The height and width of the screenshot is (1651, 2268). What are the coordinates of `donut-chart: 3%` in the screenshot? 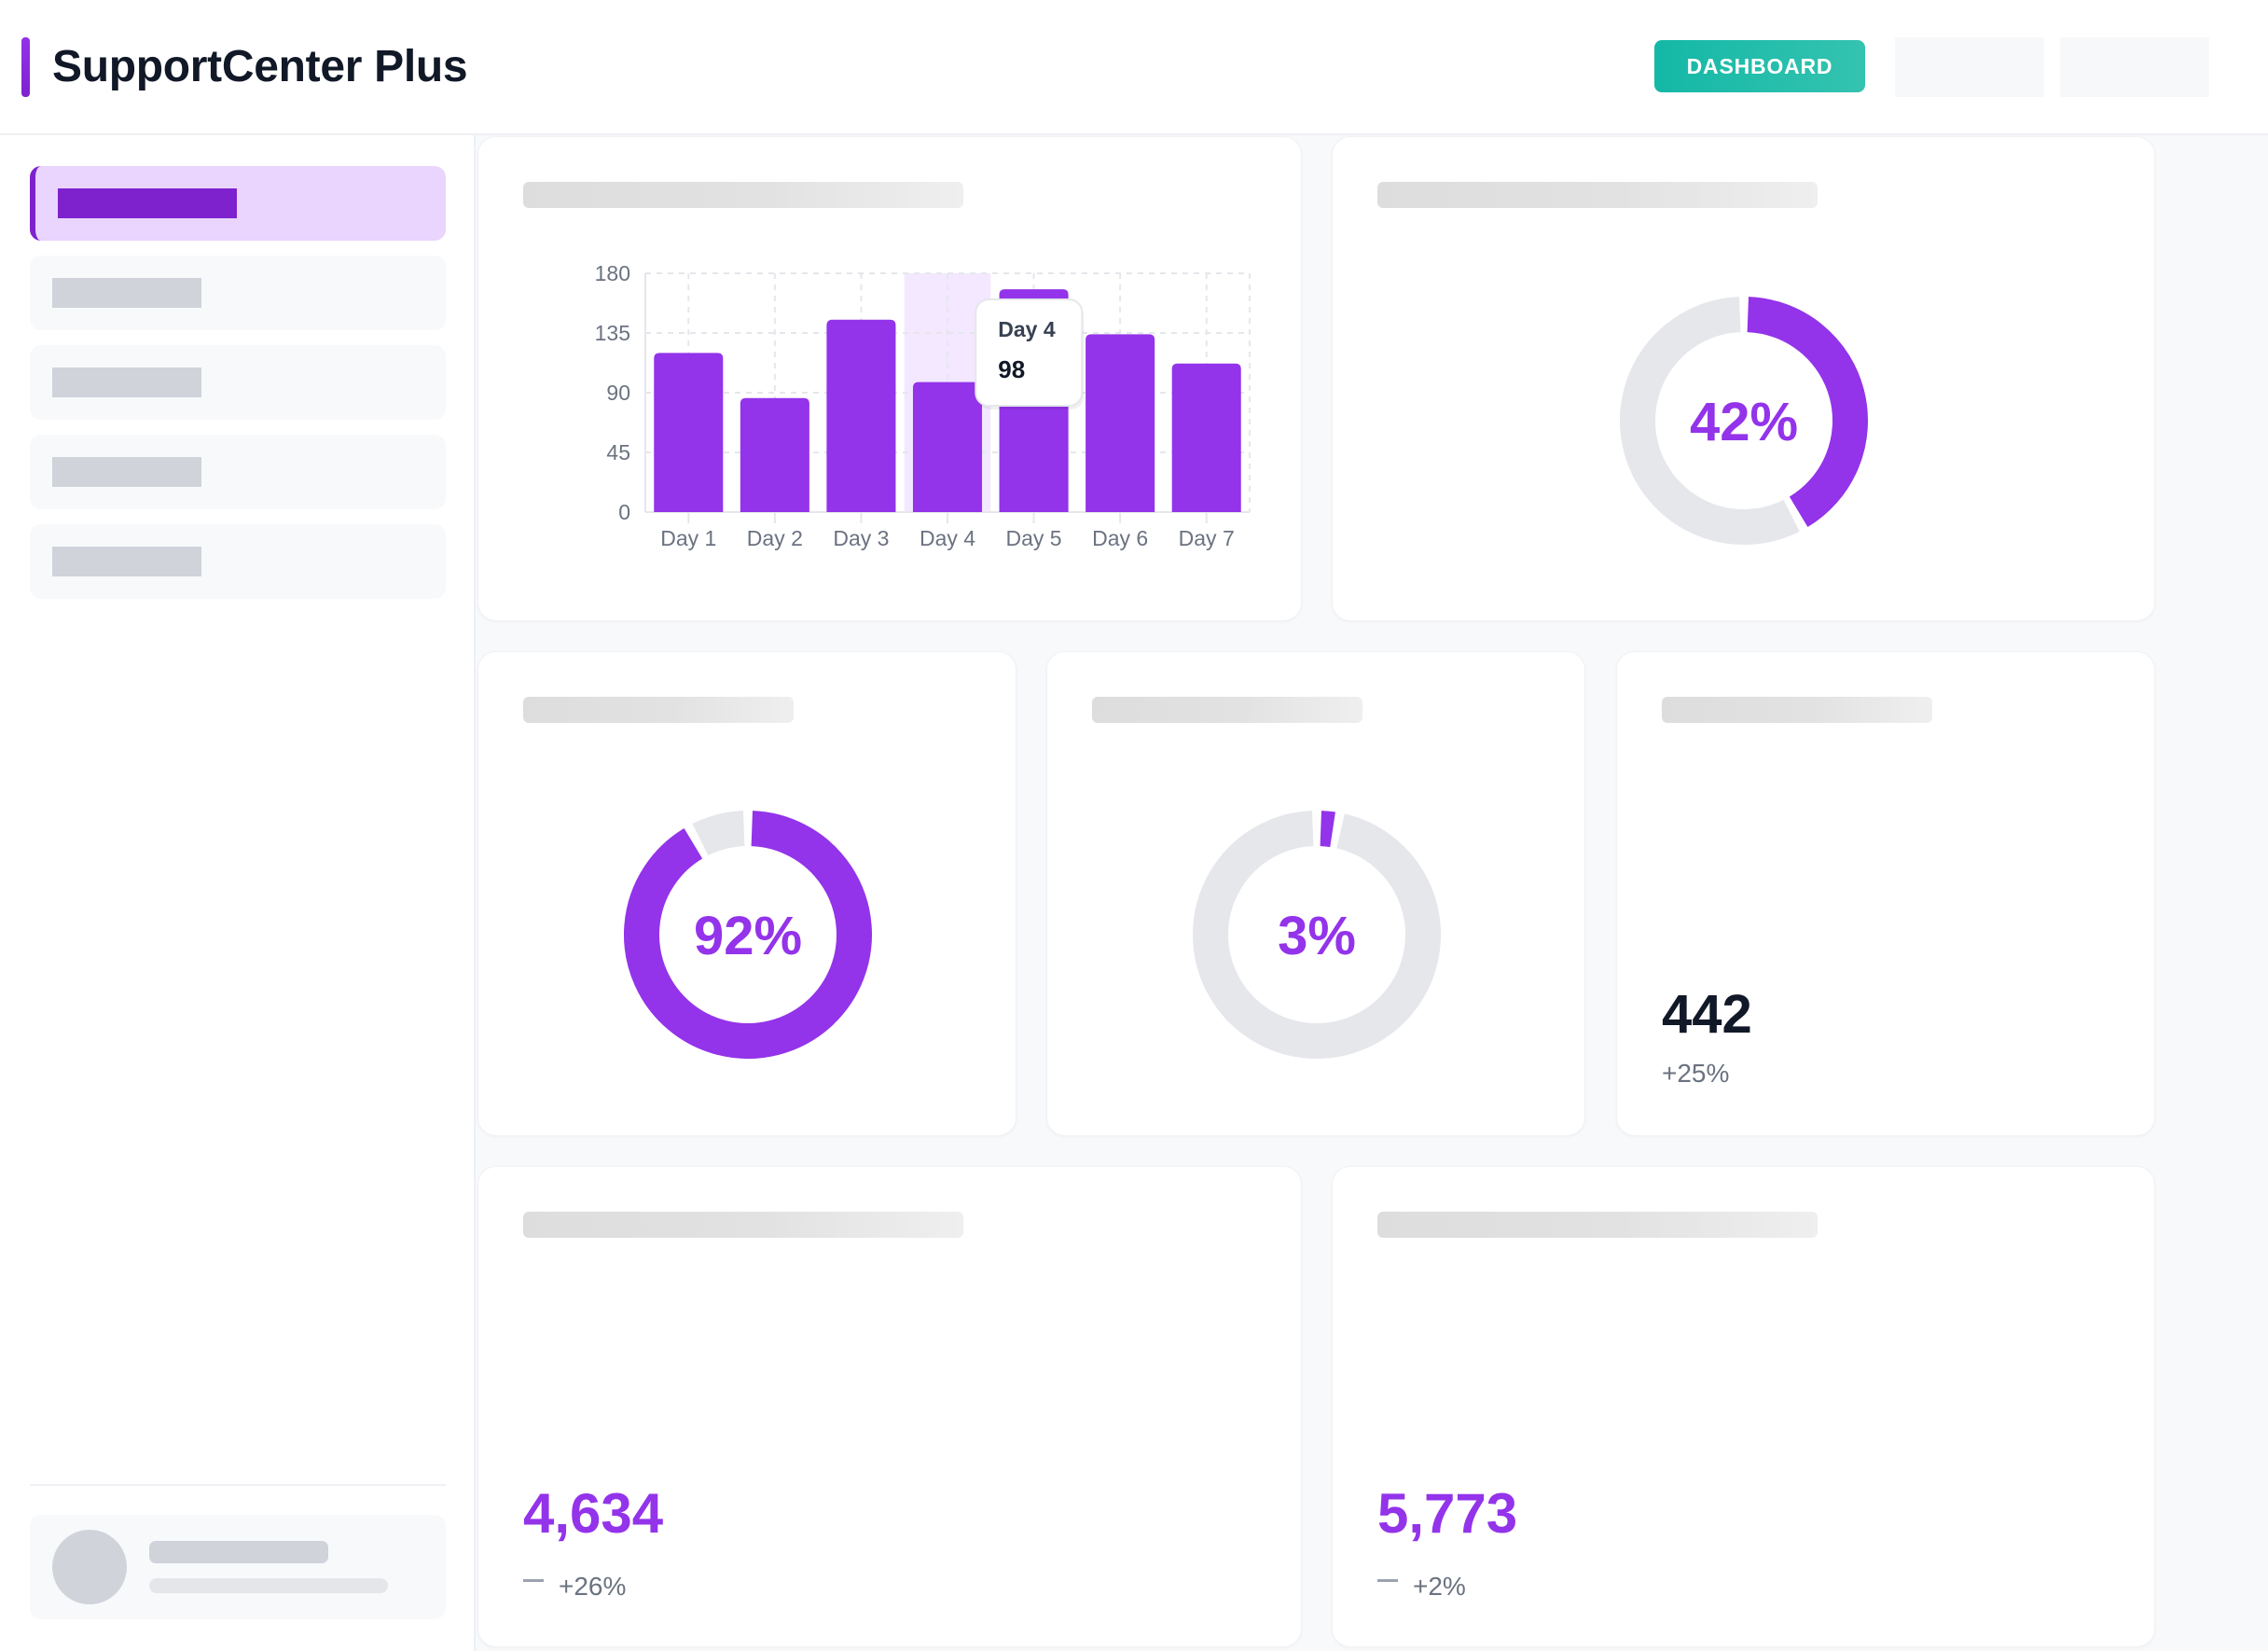 It's located at (1317, 935).